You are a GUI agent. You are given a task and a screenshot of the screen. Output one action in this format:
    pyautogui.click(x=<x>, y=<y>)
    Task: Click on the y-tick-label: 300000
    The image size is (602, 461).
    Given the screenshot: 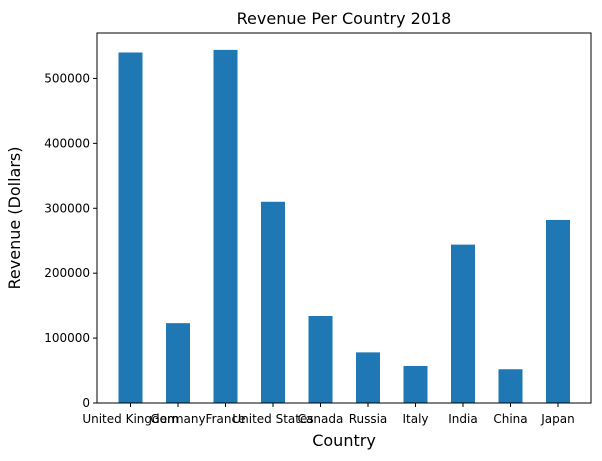 What is the action you would take?
    pyautogui.click(x=67, y=208)
    